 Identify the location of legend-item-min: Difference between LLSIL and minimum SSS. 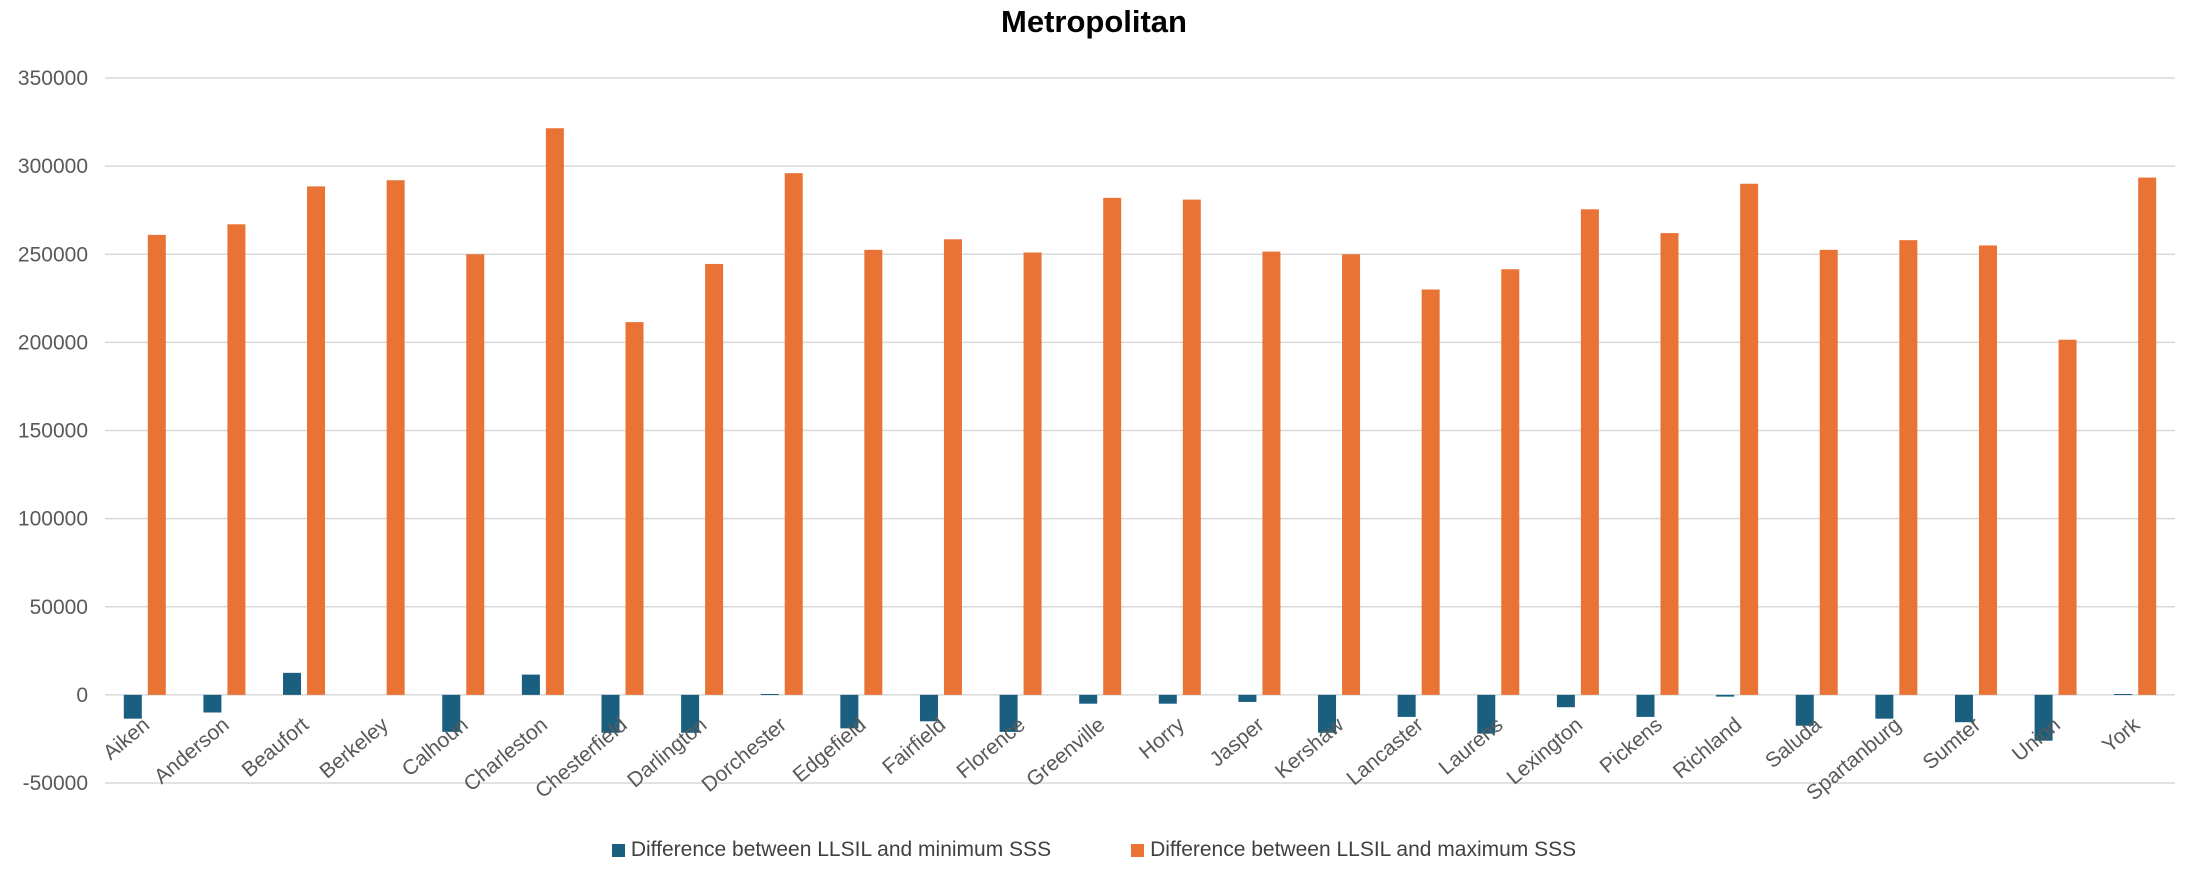
(831, 850).